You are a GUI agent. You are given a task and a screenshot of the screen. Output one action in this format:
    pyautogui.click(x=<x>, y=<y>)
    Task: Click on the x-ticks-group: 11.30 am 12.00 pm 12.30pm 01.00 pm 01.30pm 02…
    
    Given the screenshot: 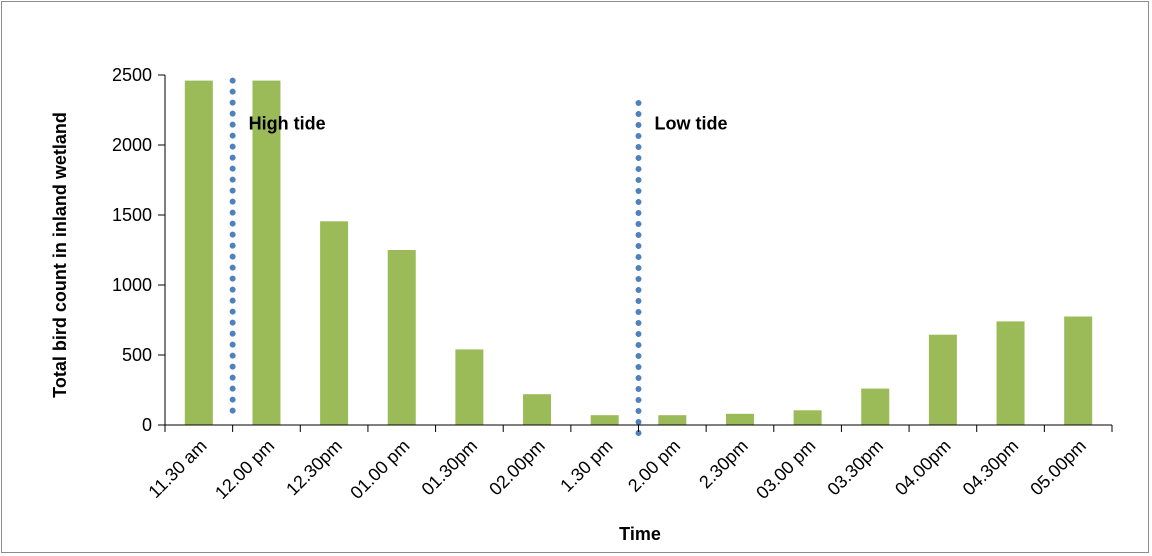 What is the action you would take?
    pyautogui.click(x=628, y=464)
    